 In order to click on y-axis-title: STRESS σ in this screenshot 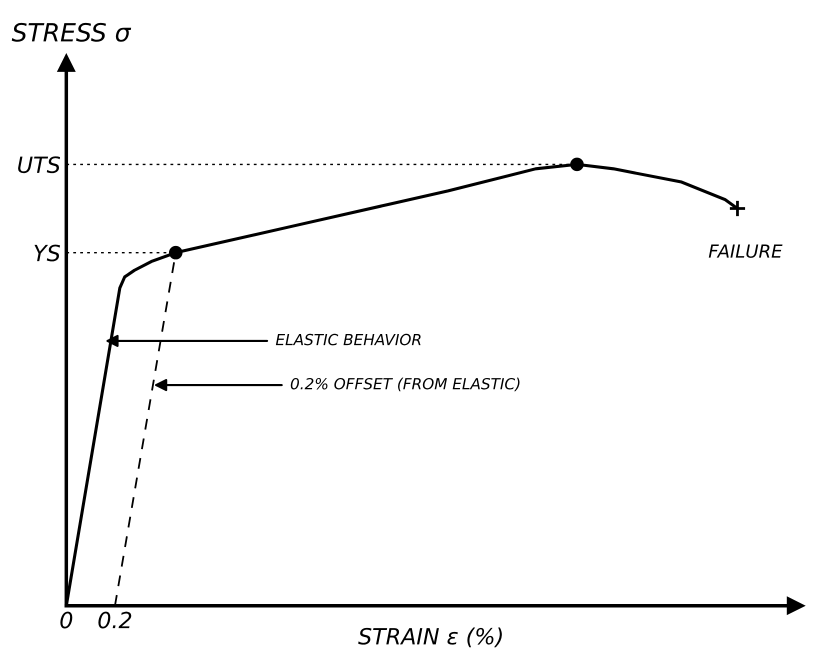, I will do `click(72, 32)`.